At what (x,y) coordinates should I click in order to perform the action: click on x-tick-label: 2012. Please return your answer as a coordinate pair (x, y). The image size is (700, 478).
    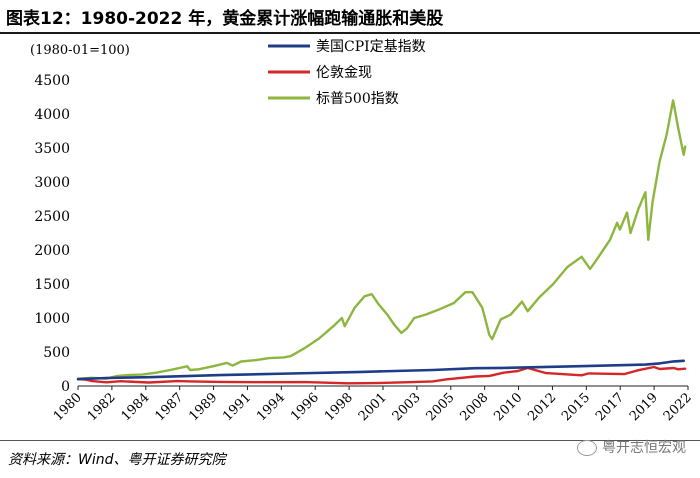
    Looking at the image, I should click on (542, 407).